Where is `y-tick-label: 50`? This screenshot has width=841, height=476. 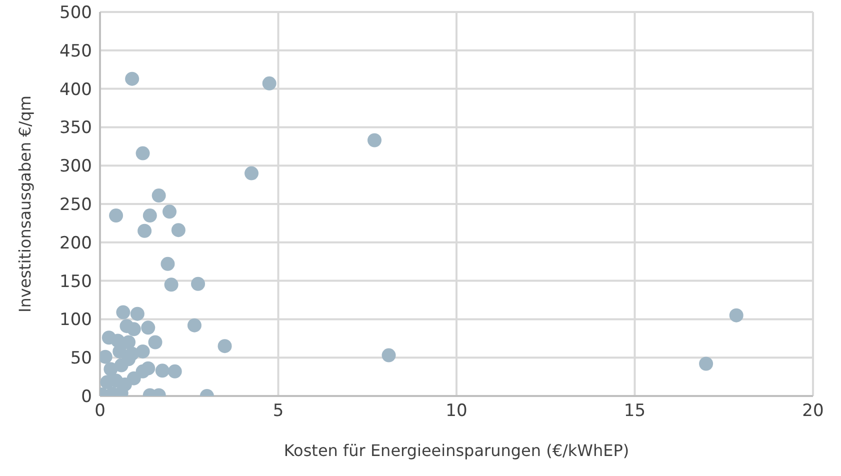
y-tick-label: 50 is located at coordinates (81, 358).